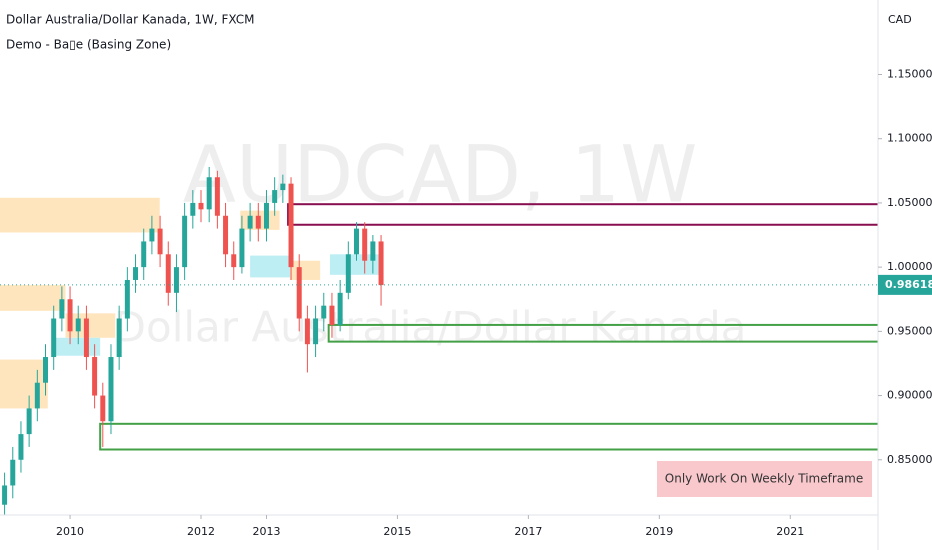  Describe the element at coordinates (201, 531) in the screenshot. I see `x-tick-label: 2012` at that location.